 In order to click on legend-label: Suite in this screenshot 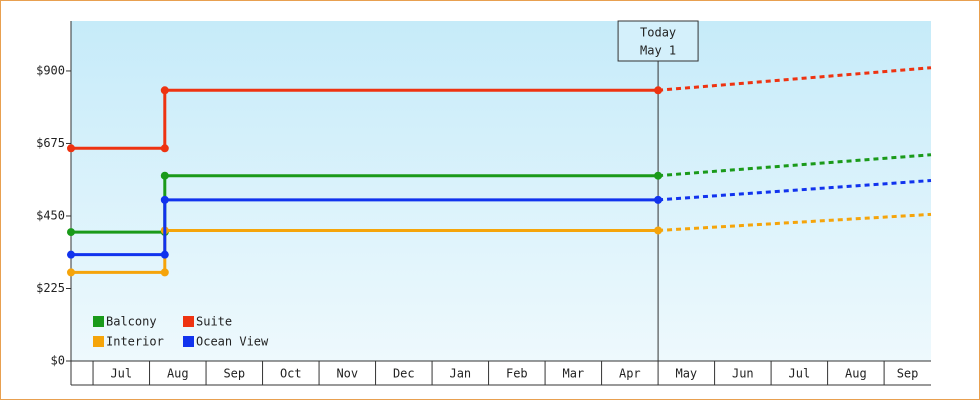, I will do `click(214, 322)`.